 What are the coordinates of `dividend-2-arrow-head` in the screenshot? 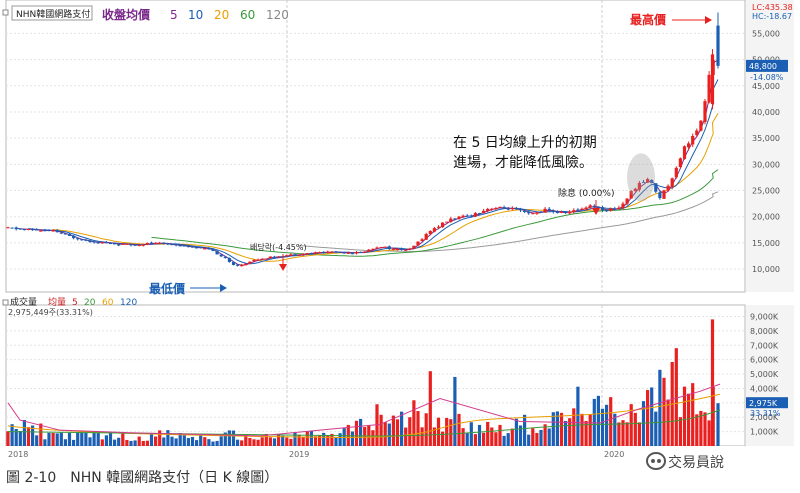 It's located at (596, 211).